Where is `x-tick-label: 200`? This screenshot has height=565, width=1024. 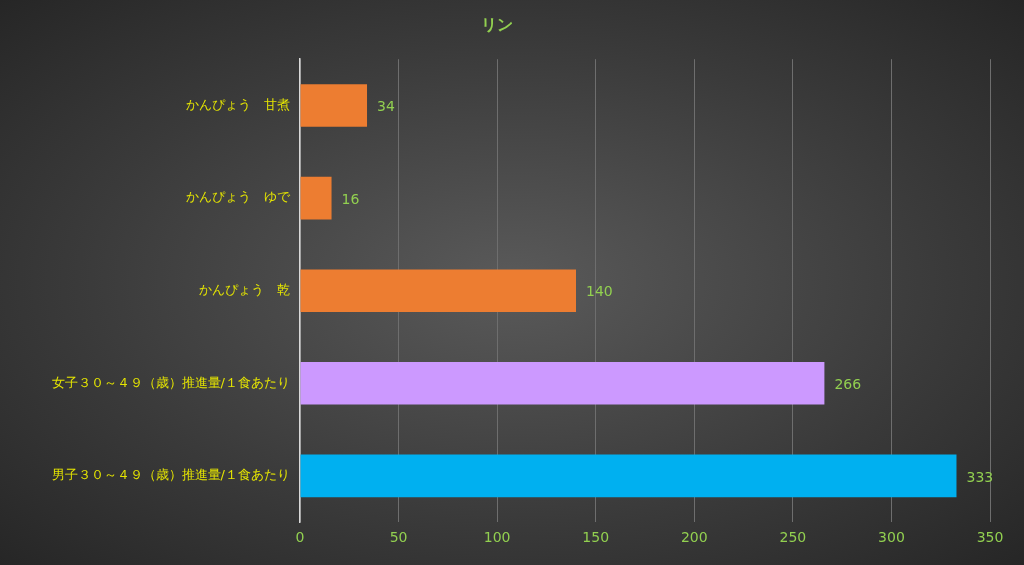 x-tick-label: 200 is located at coordinates (694, 537).